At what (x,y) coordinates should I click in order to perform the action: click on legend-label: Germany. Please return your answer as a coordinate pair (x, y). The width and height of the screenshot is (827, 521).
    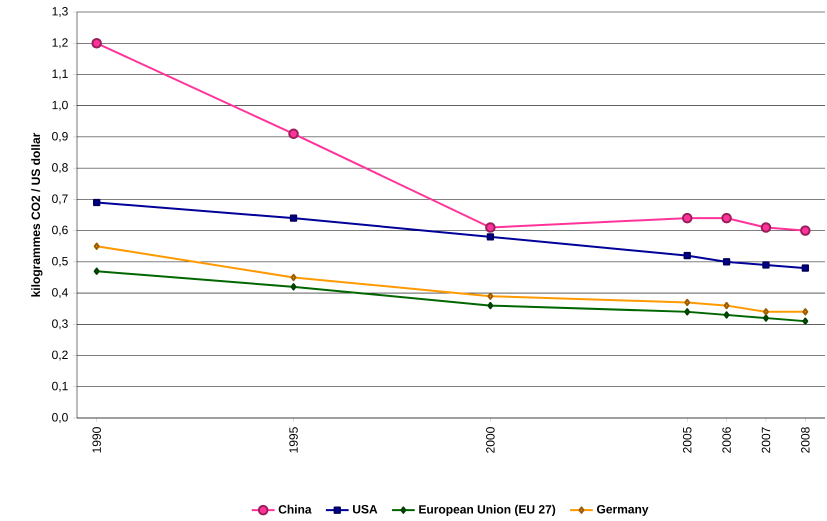
    Looking at the image, I should click on (622, 510).